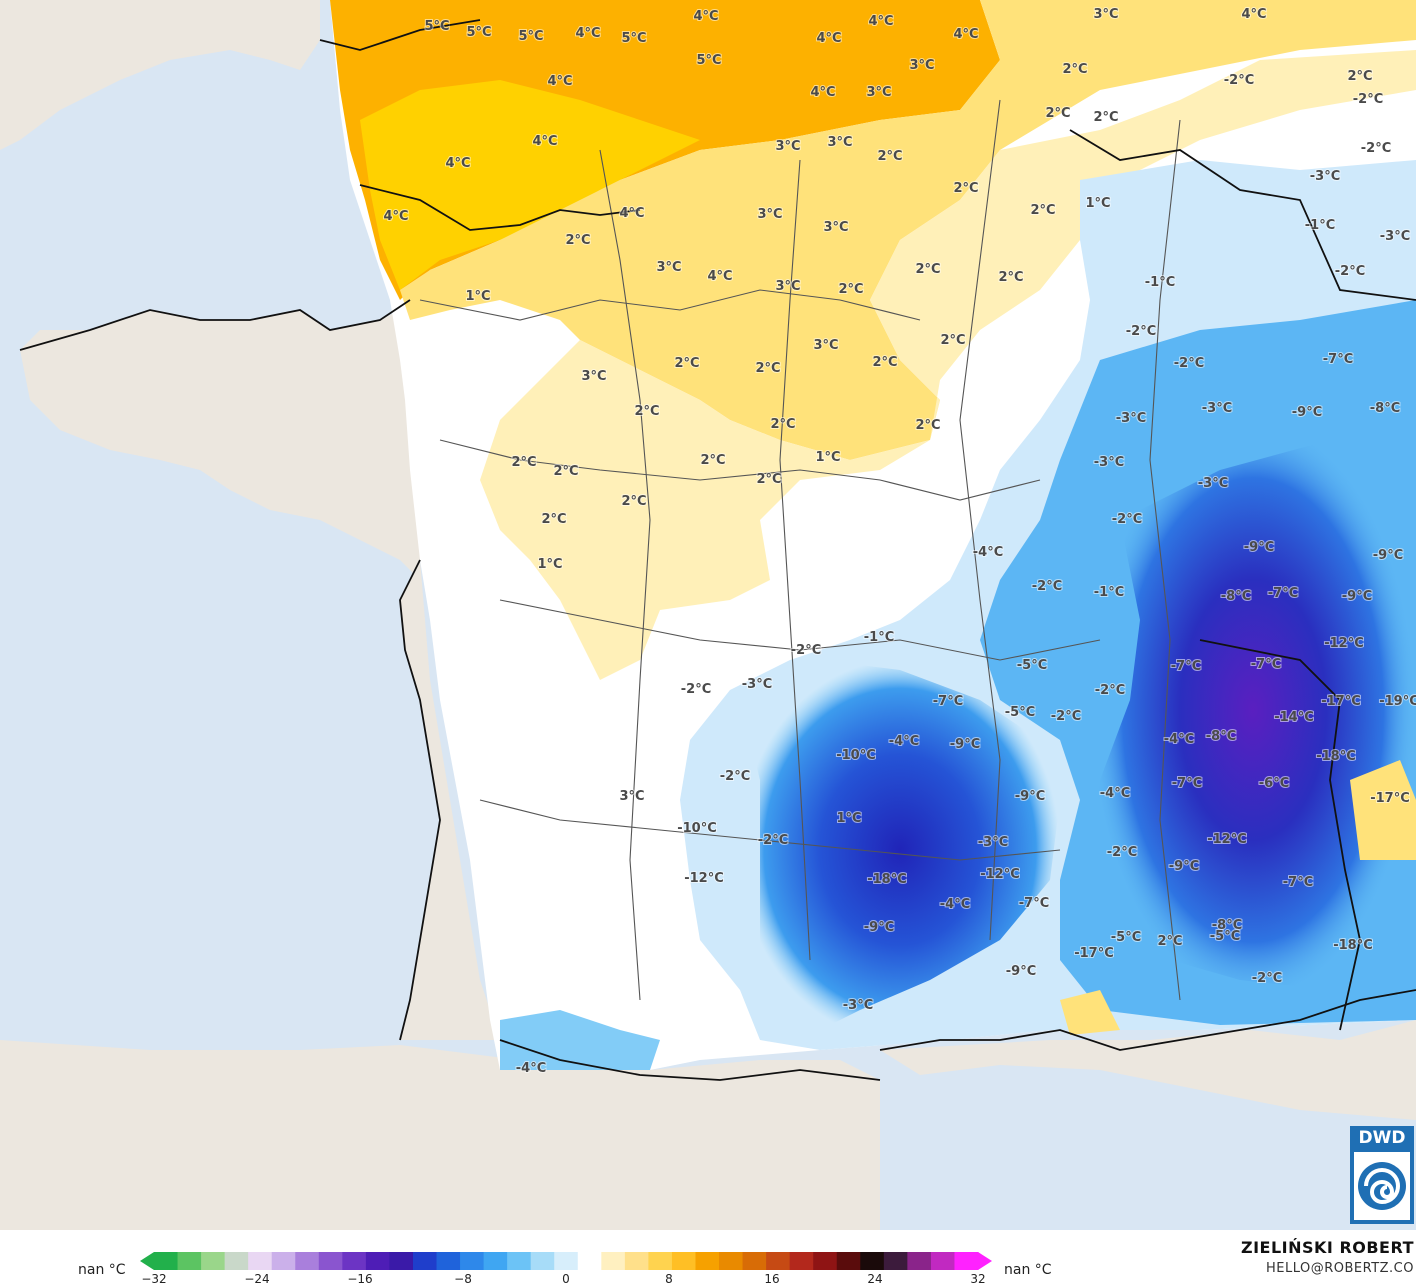 The image size is (1416, 1287). Describe the element at coordinates (154, 1279) in the screenshot. I see `colorbar-tick-label: −32` at that location.